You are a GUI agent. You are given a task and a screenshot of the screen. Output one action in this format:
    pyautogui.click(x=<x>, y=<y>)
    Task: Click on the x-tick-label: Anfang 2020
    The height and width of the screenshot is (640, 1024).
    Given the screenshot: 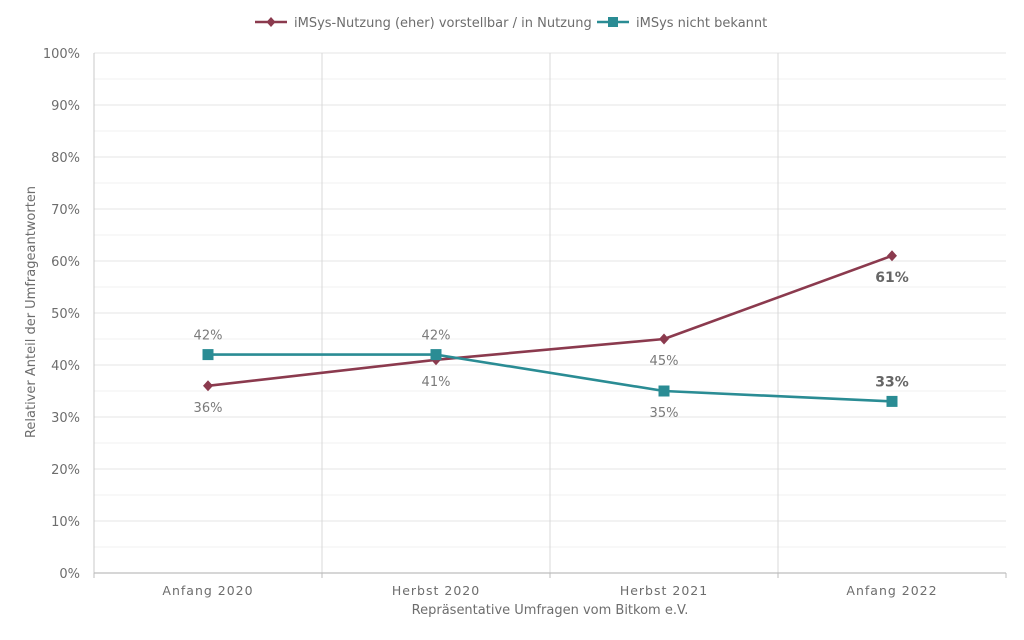 What is the action you would take?
    pyautogui.click(x=207, y=590)
    